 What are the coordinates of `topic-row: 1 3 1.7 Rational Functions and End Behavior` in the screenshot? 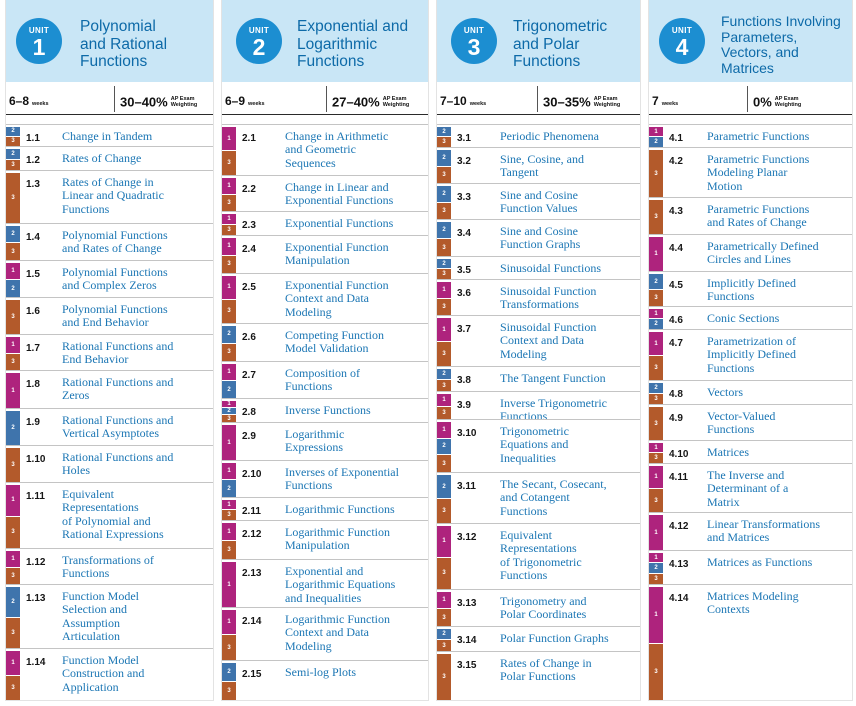 It's located at (109, 352).